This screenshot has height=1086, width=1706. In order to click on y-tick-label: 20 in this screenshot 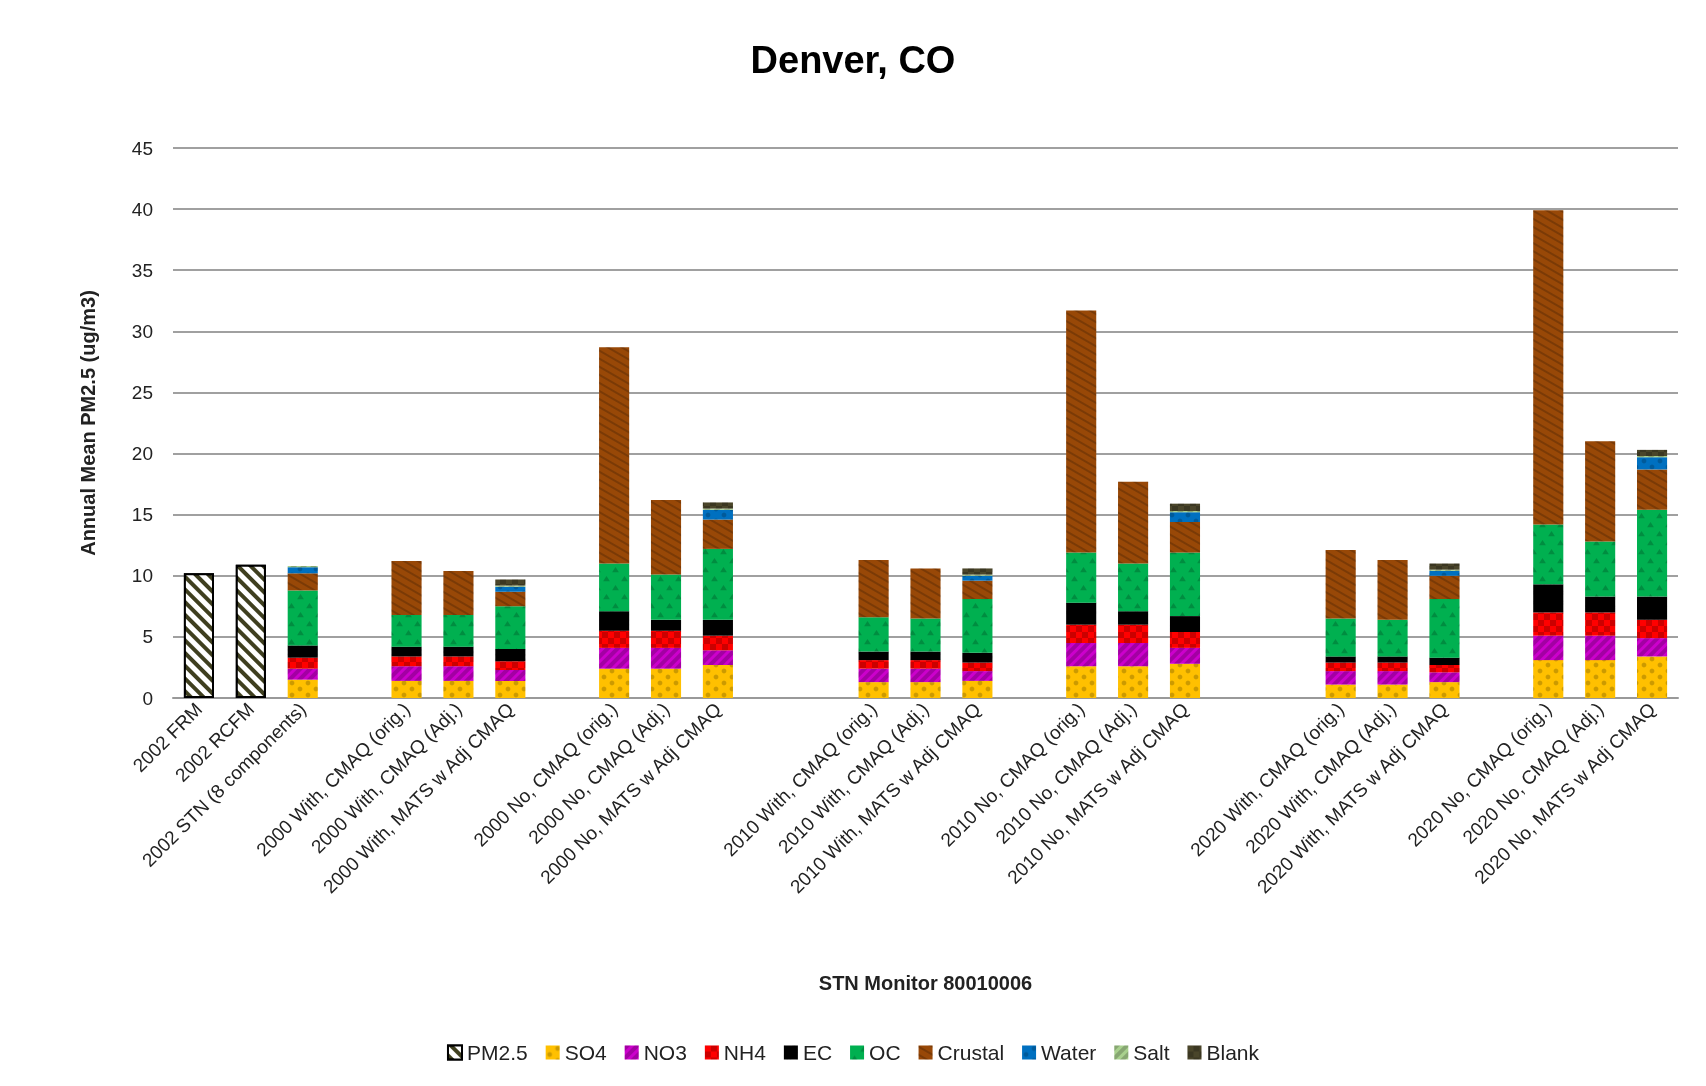, I will do `click(142, 454)`.